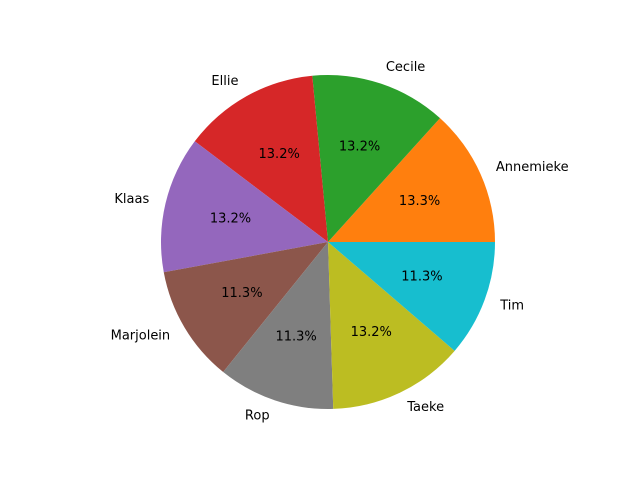 The height and width of the screenshot is (480, 640). What do you see at coordinates (532, 167) in the screenshot?
I see `slice-label-annemieke: Annemieke` at bounding box center [532, 167].